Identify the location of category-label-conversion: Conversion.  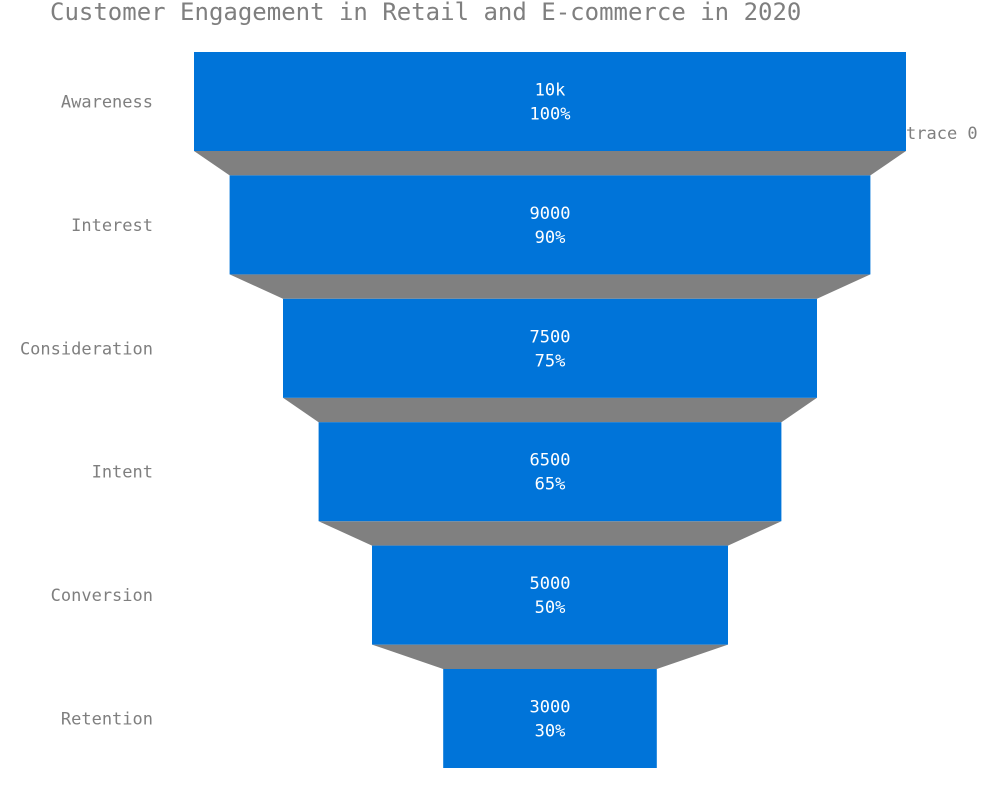
(102, 596).